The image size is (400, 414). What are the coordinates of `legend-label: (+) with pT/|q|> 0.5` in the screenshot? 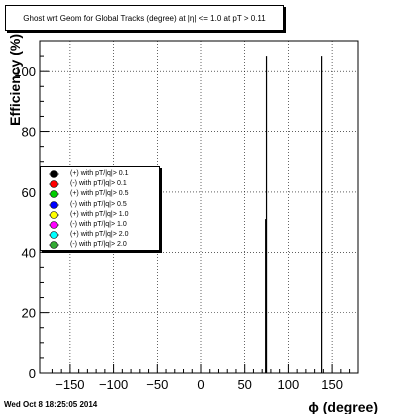 It's located at (99, 194).